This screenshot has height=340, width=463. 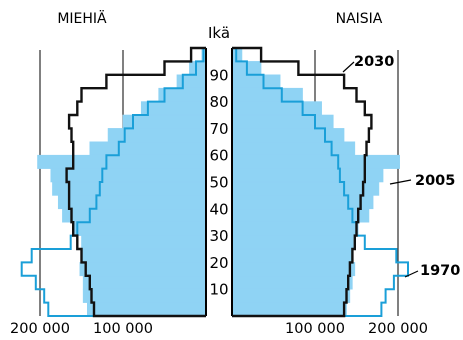 What do you see at coordinates (218, 263) in the screenshot?
I see `age-label-20: 20` at bounding box center [218, 263].